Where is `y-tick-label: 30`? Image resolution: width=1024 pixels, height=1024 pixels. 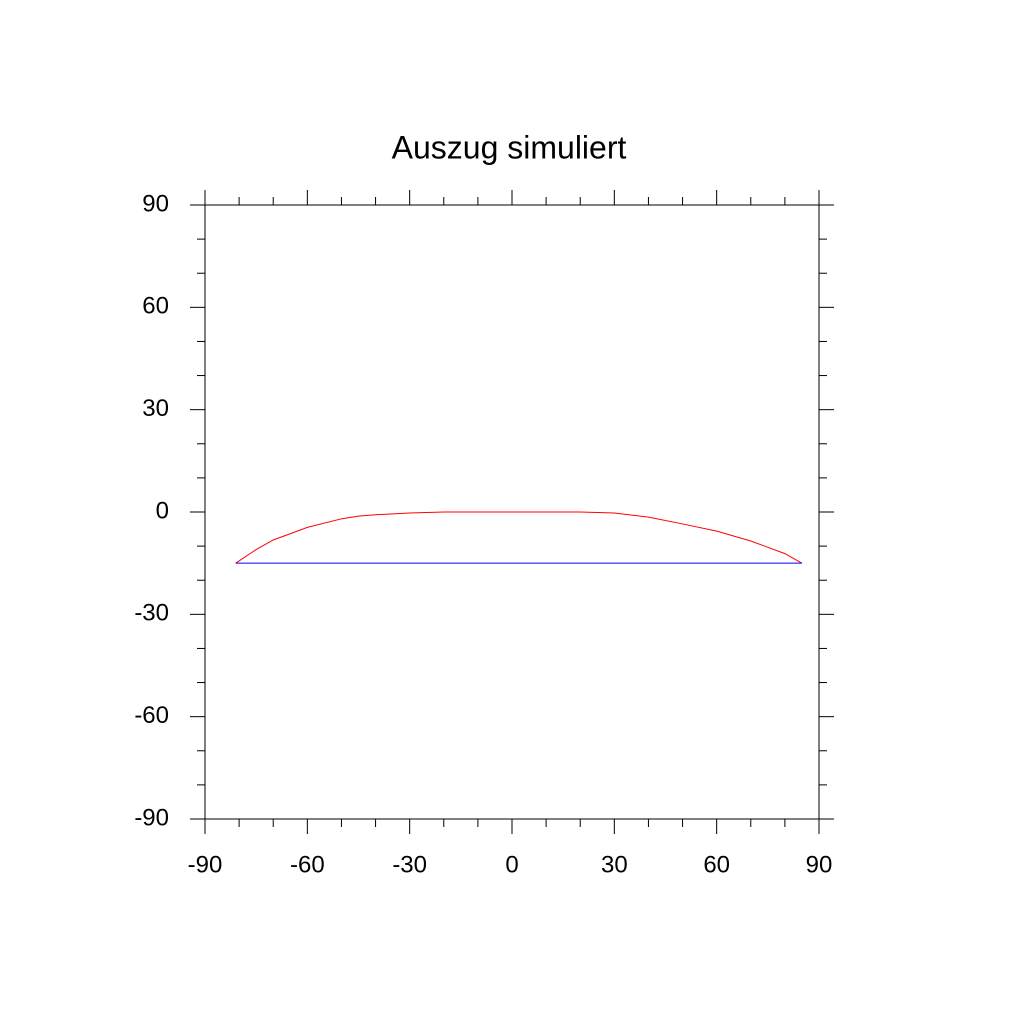
y-tick-label: 30 is located at coordinates (155, 408).